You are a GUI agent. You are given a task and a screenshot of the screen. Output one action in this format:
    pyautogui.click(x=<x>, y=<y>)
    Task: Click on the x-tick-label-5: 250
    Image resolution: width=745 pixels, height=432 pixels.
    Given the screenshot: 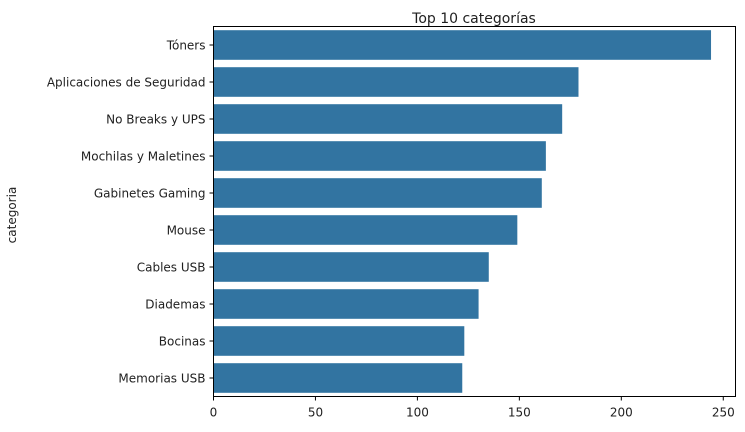 What is the action you would take?
    pyautogui.click(x=723, y=413)
    